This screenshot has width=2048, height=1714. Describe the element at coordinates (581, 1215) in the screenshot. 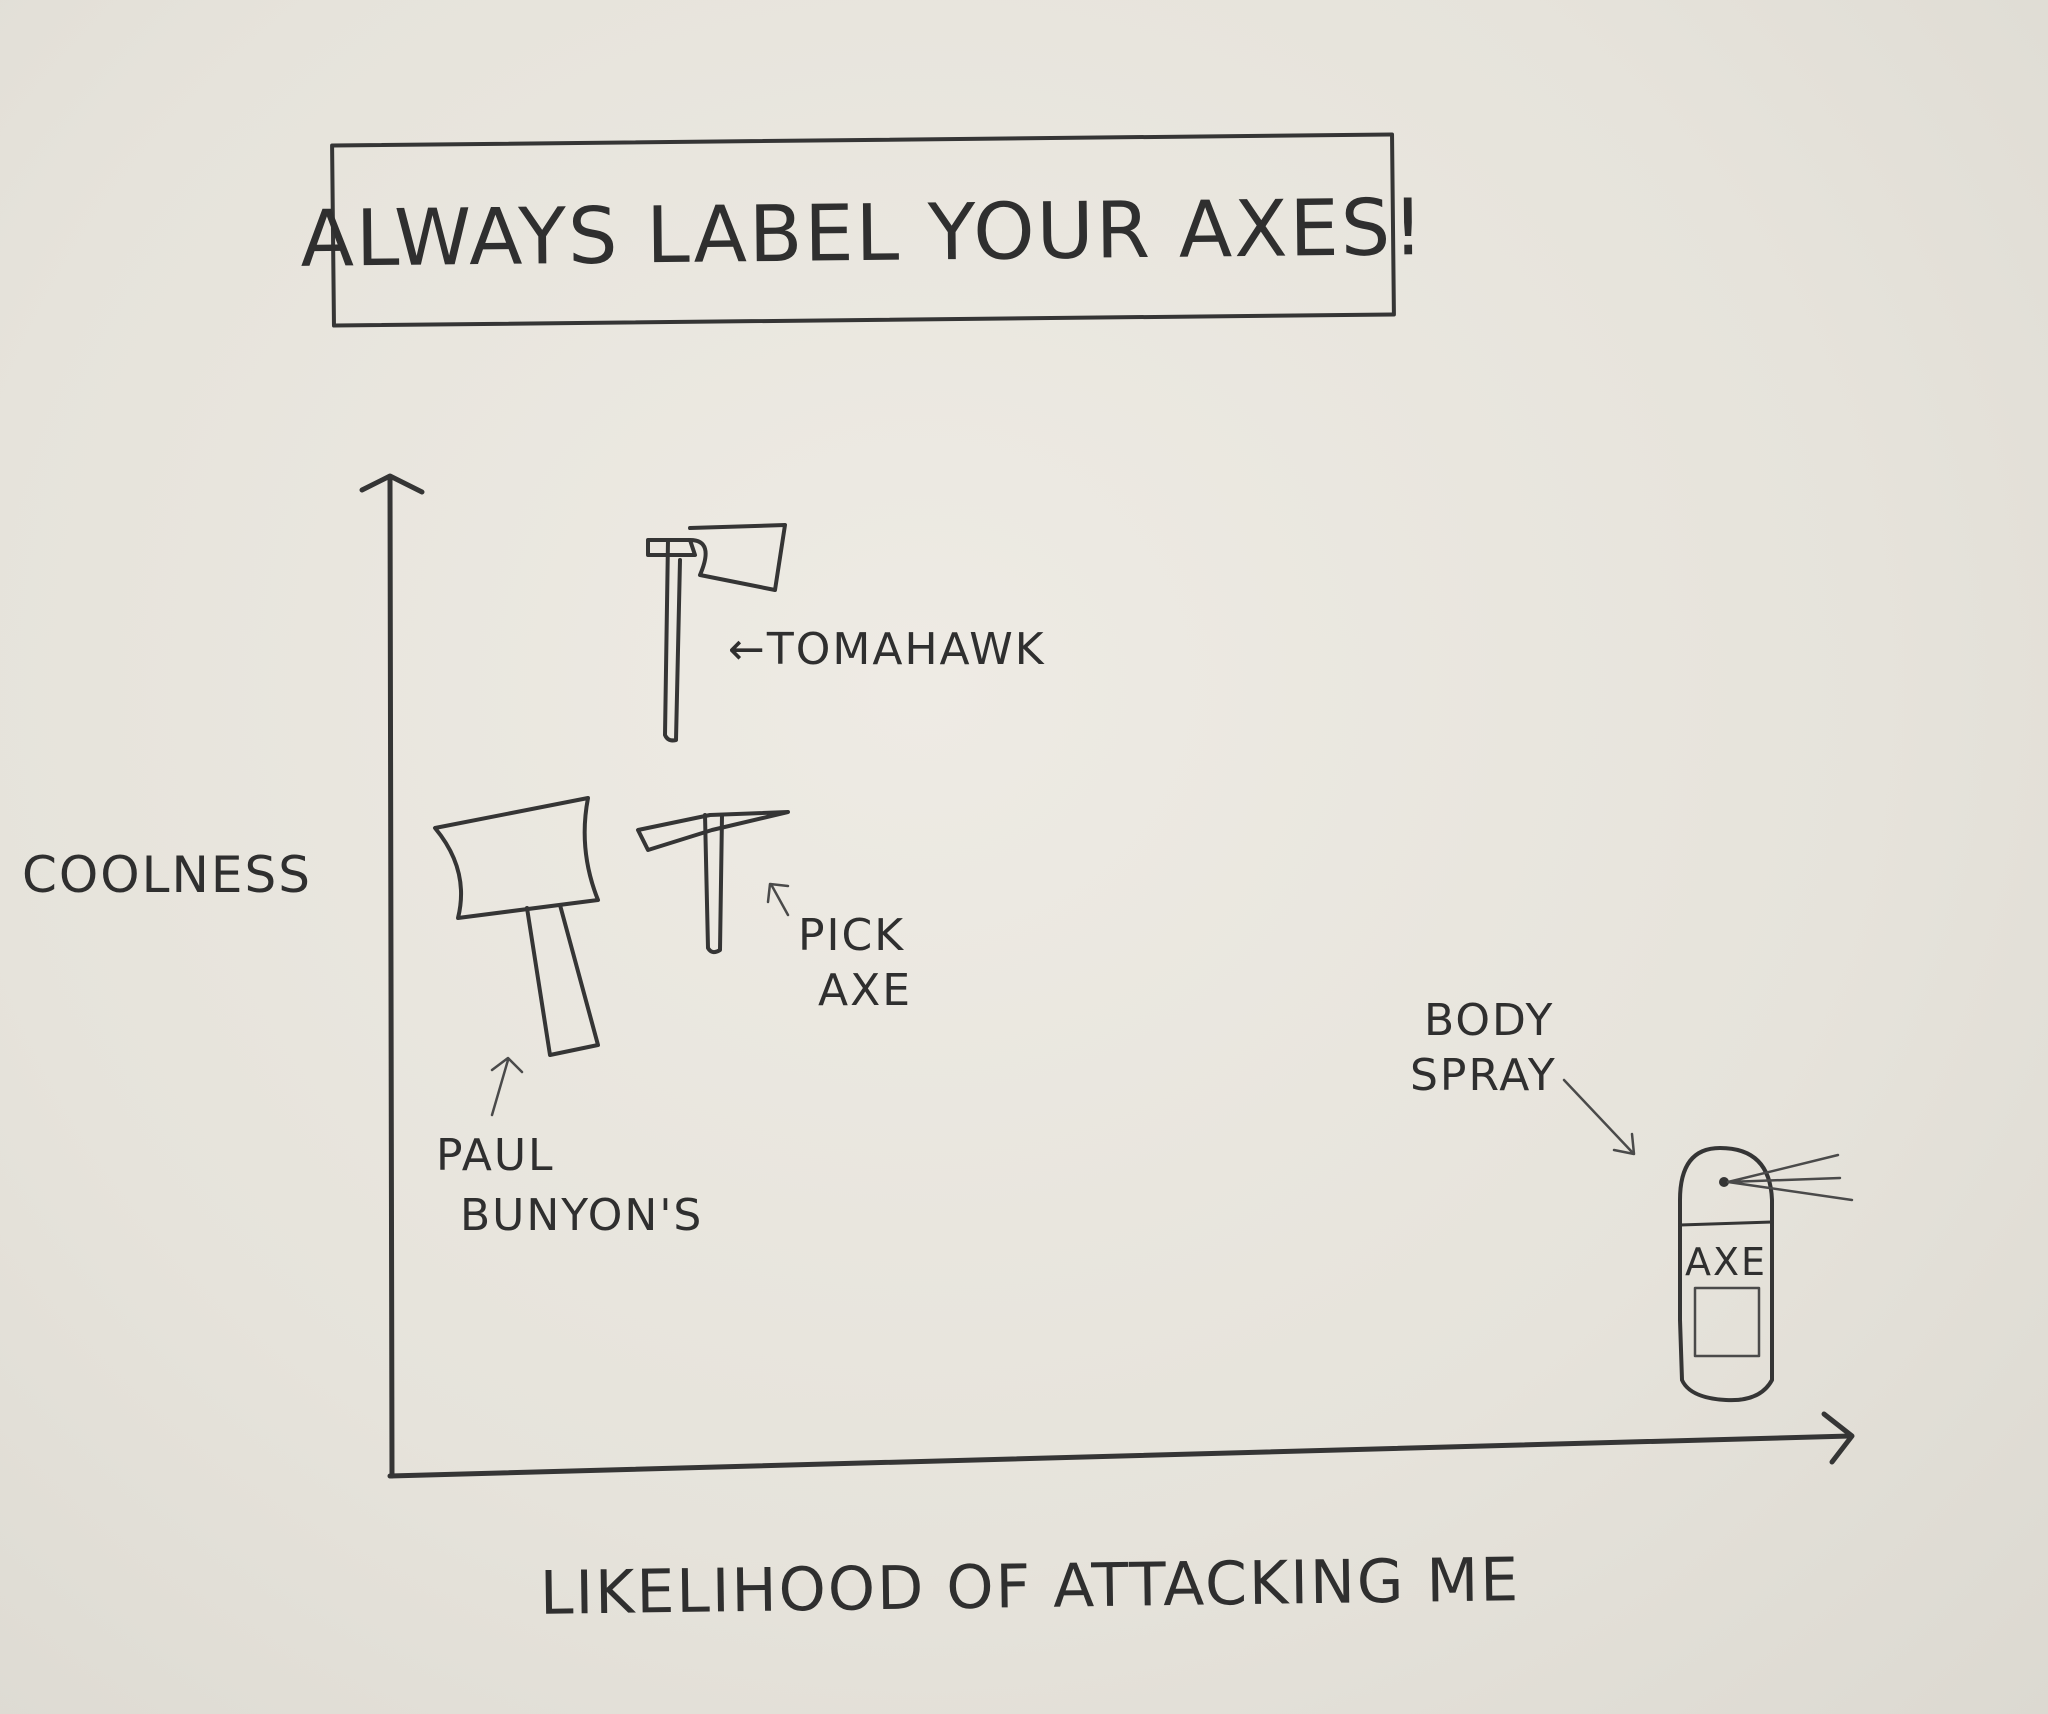

I see `paul-bunyon-label-line2: BUNYON'S` at that location.